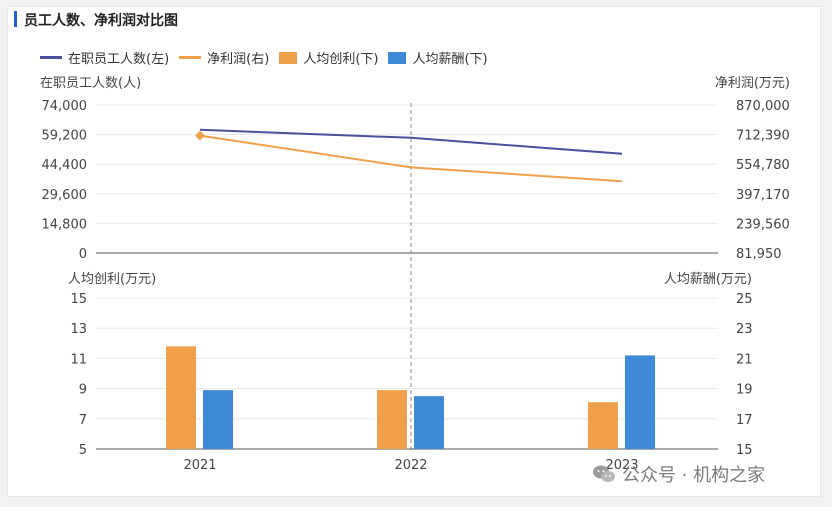 The height and width of the screenshot is (507, 832). Describe the element at coordinates (410, 465) in the screenshot. I see `x-tick-label: 2022` at that location.